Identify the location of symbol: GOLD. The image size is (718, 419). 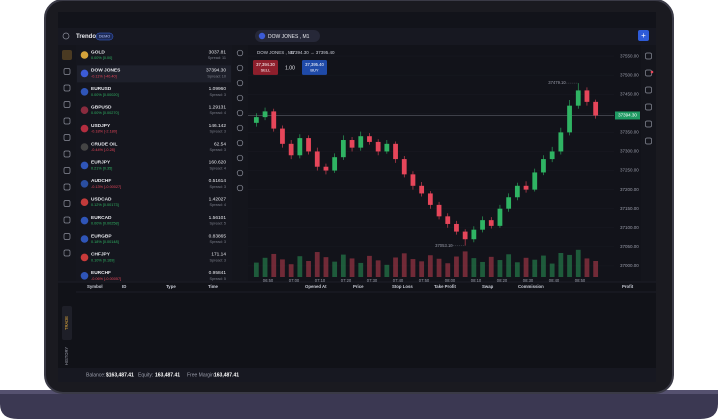
(98, 52).